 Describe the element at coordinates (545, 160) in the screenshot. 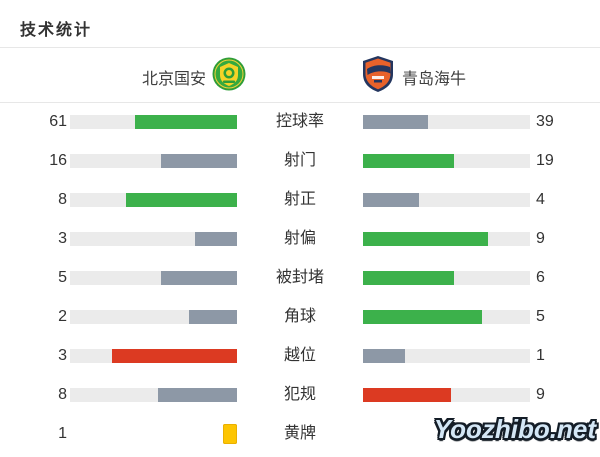

I see `away-value: 19` at that location.